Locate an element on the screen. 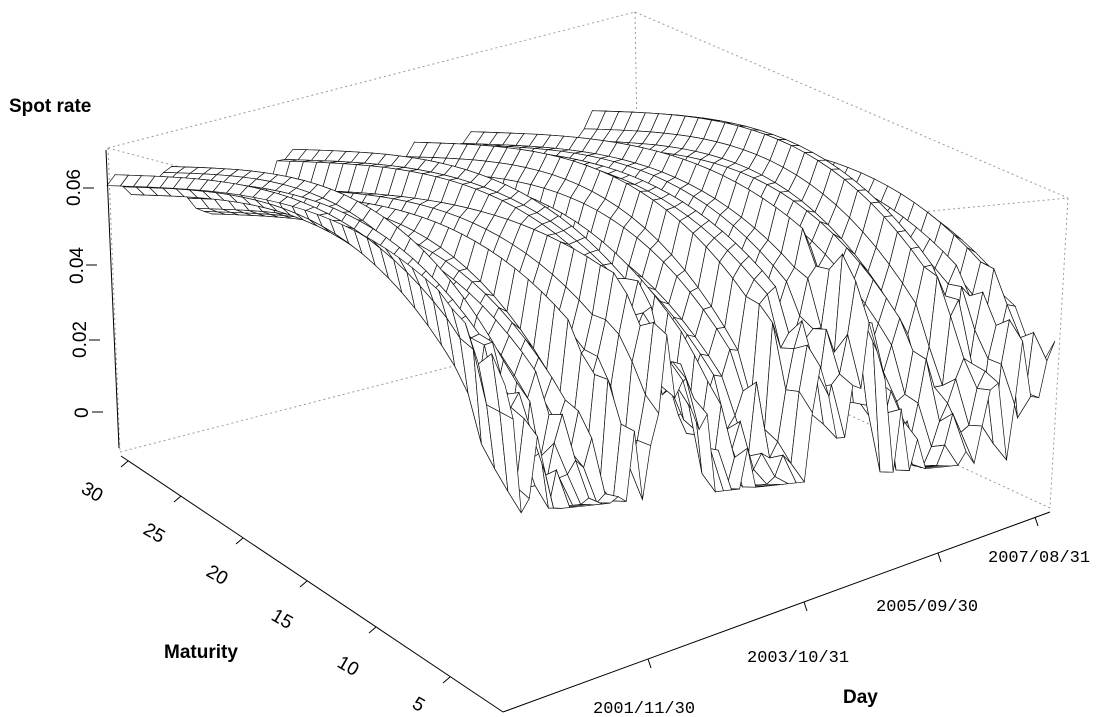 The image size is (1101, 717). z-tick-label: 0 is located at coordinates (82, 412).